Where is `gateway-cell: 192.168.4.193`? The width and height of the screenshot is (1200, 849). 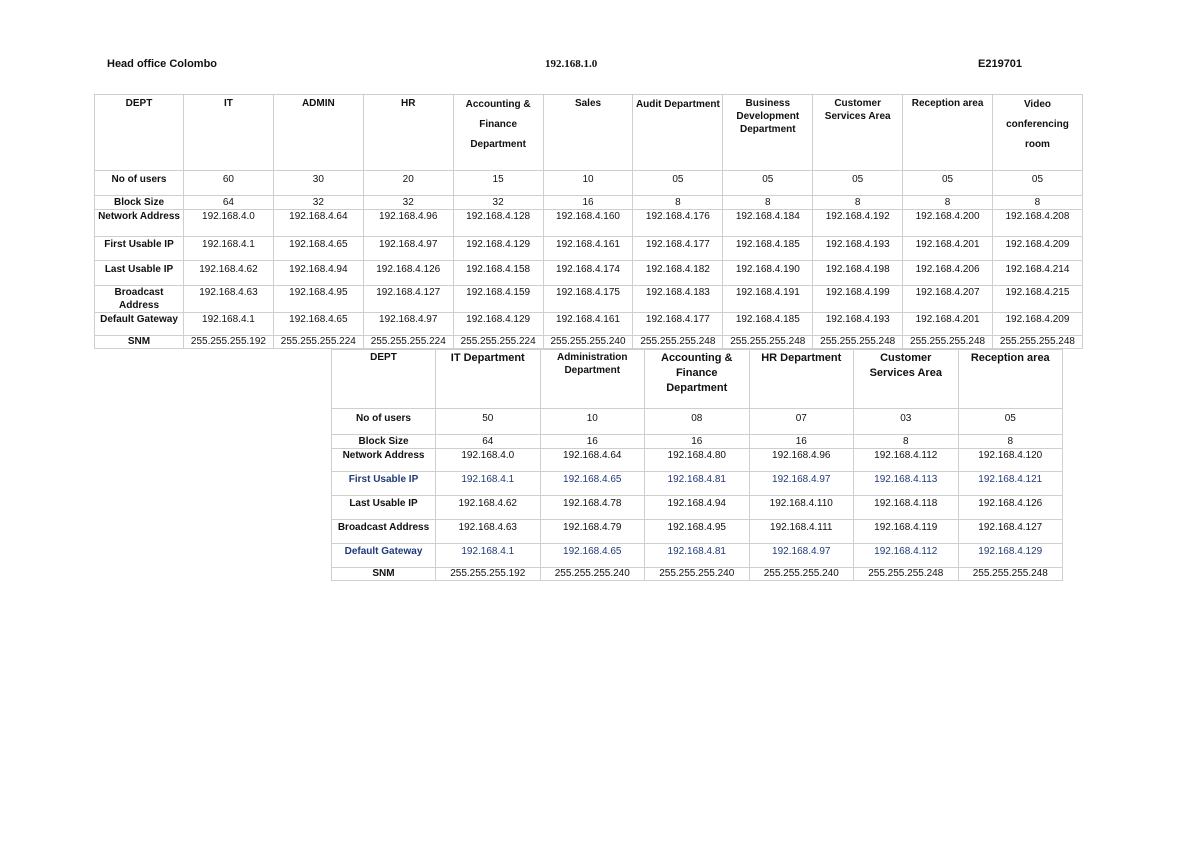 gateway-cell: 192.168.4.193 is located at coordinates (858, 324).